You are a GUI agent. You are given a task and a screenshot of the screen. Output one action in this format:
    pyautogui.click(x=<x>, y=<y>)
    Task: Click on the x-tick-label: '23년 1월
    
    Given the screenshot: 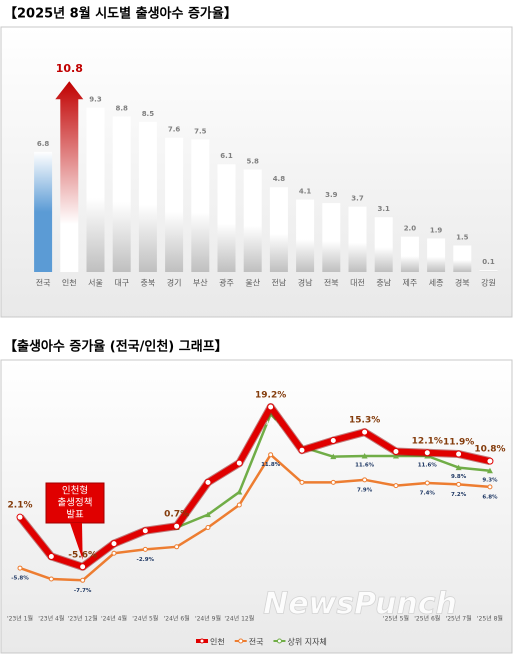 What is the action you would take?
    pyautogui.click(x=20, y=619)
    